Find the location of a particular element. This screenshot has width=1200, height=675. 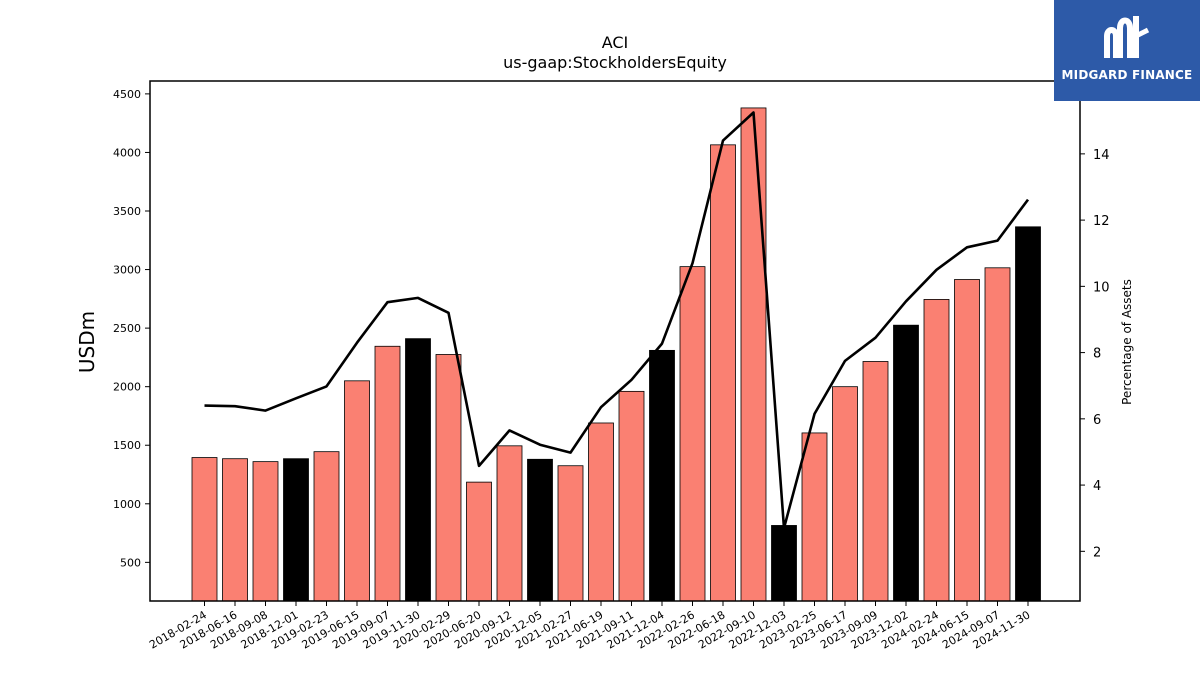

brand-name: MIDGARD FINANCE is located at coordinates (1127, 75).